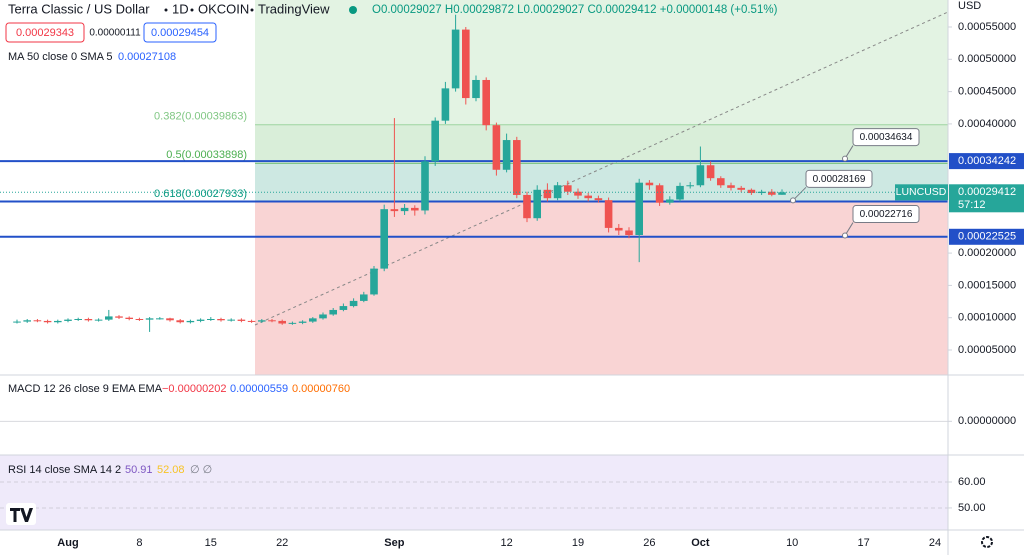  I want to click on fib-label: 0.618(0.00027933), so click(200, 194).